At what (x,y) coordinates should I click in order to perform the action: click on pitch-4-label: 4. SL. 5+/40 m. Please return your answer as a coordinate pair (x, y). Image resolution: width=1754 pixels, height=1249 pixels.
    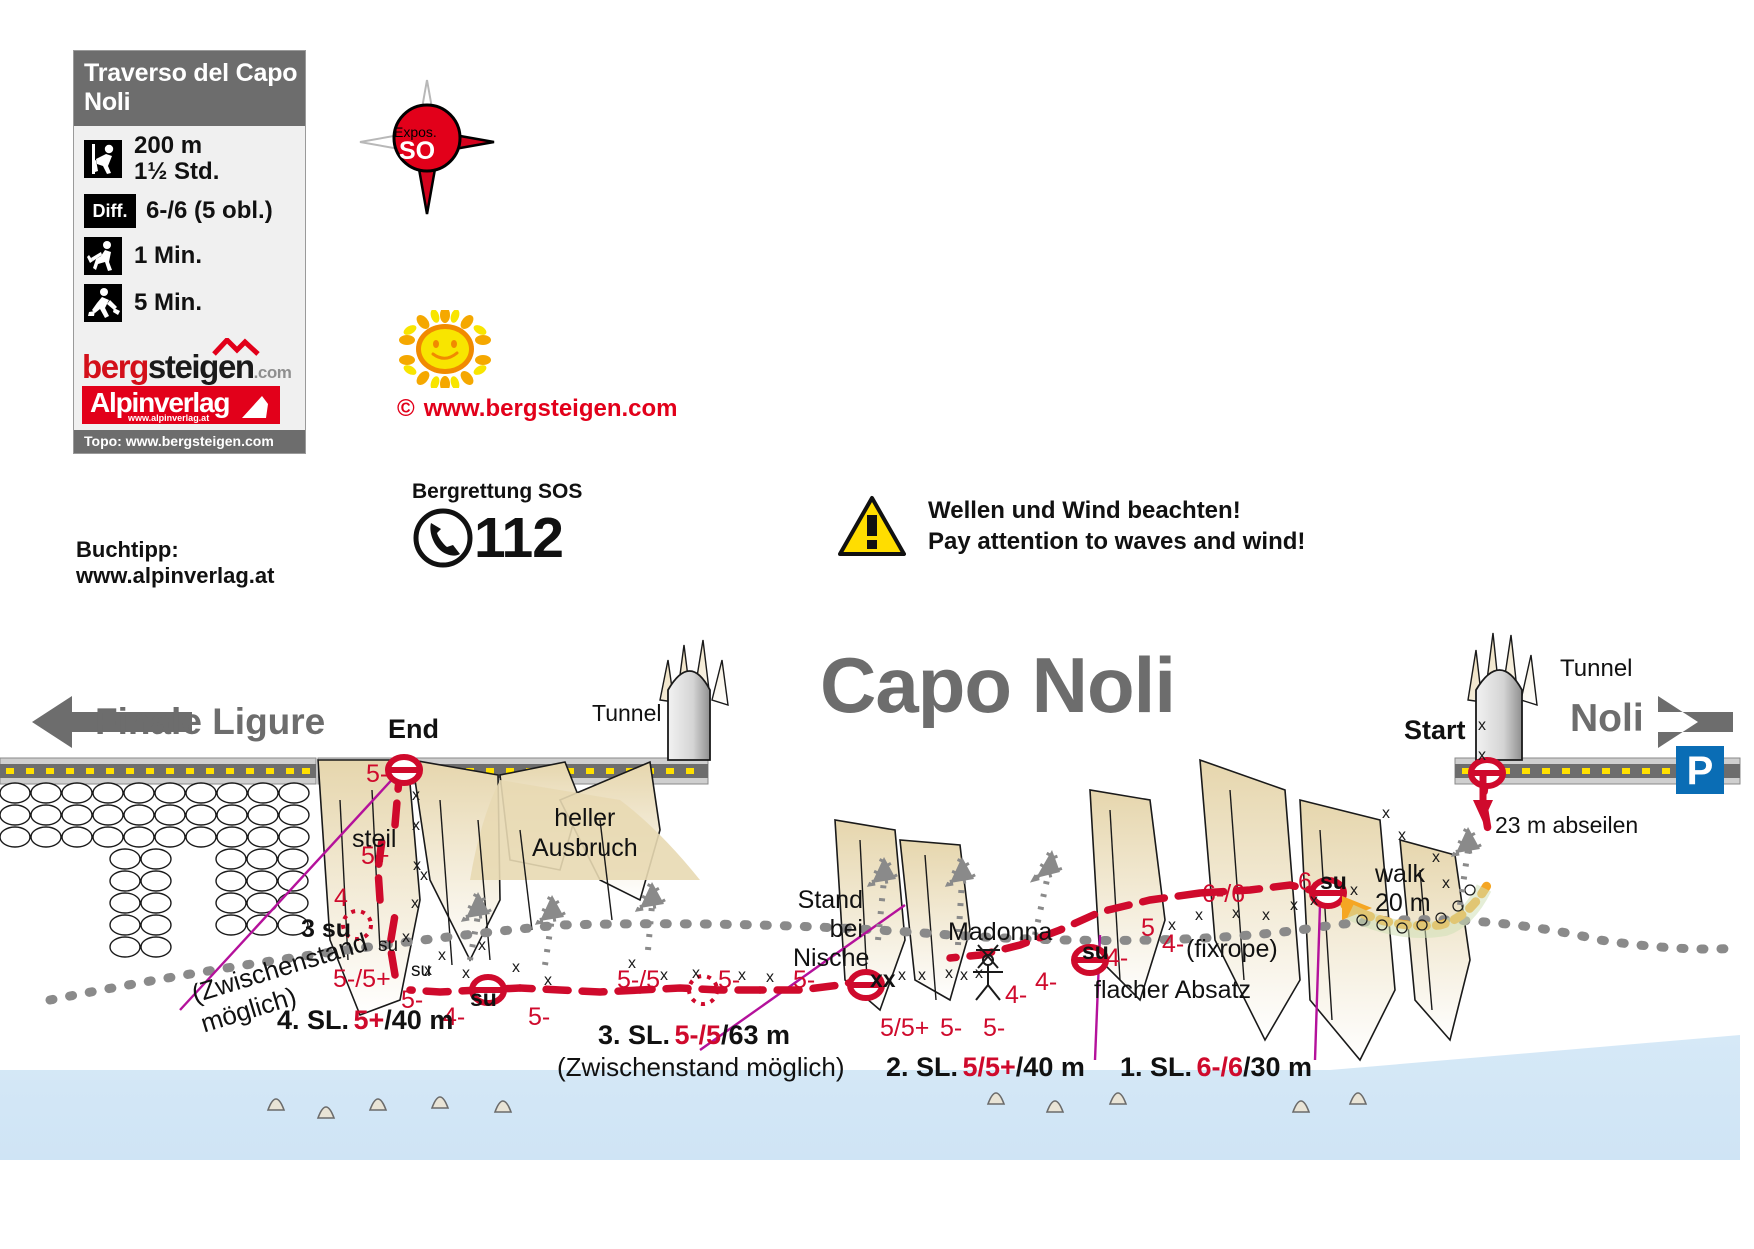
    Looking at the image, I should click on (365, 1020).